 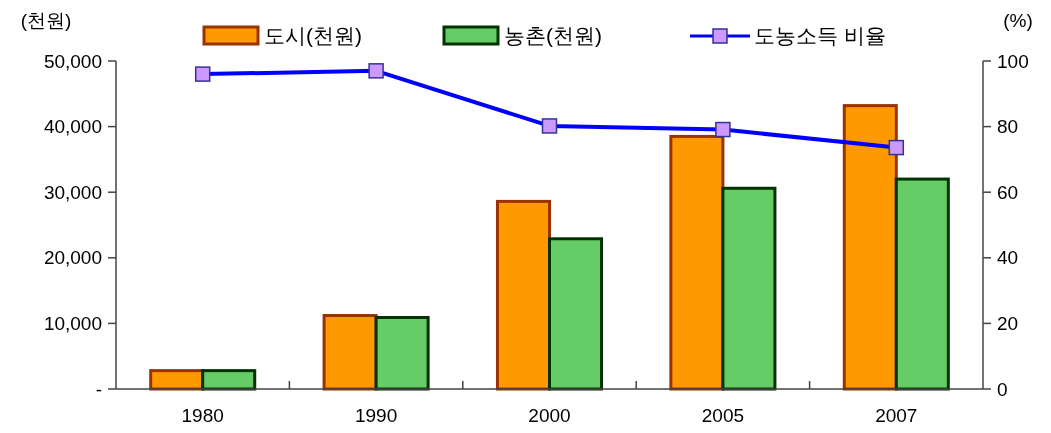 I want to click on legend-label: 도농소득 비율, so click(x=820, y=36).